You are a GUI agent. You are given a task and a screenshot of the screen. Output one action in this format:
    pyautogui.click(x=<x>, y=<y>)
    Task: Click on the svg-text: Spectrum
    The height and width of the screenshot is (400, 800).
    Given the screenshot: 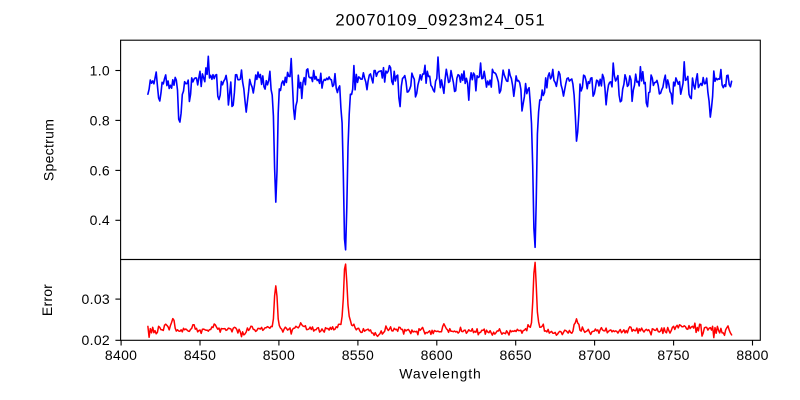 What is the action you would take?
    pyautogui.click(x=48, y=150)
    